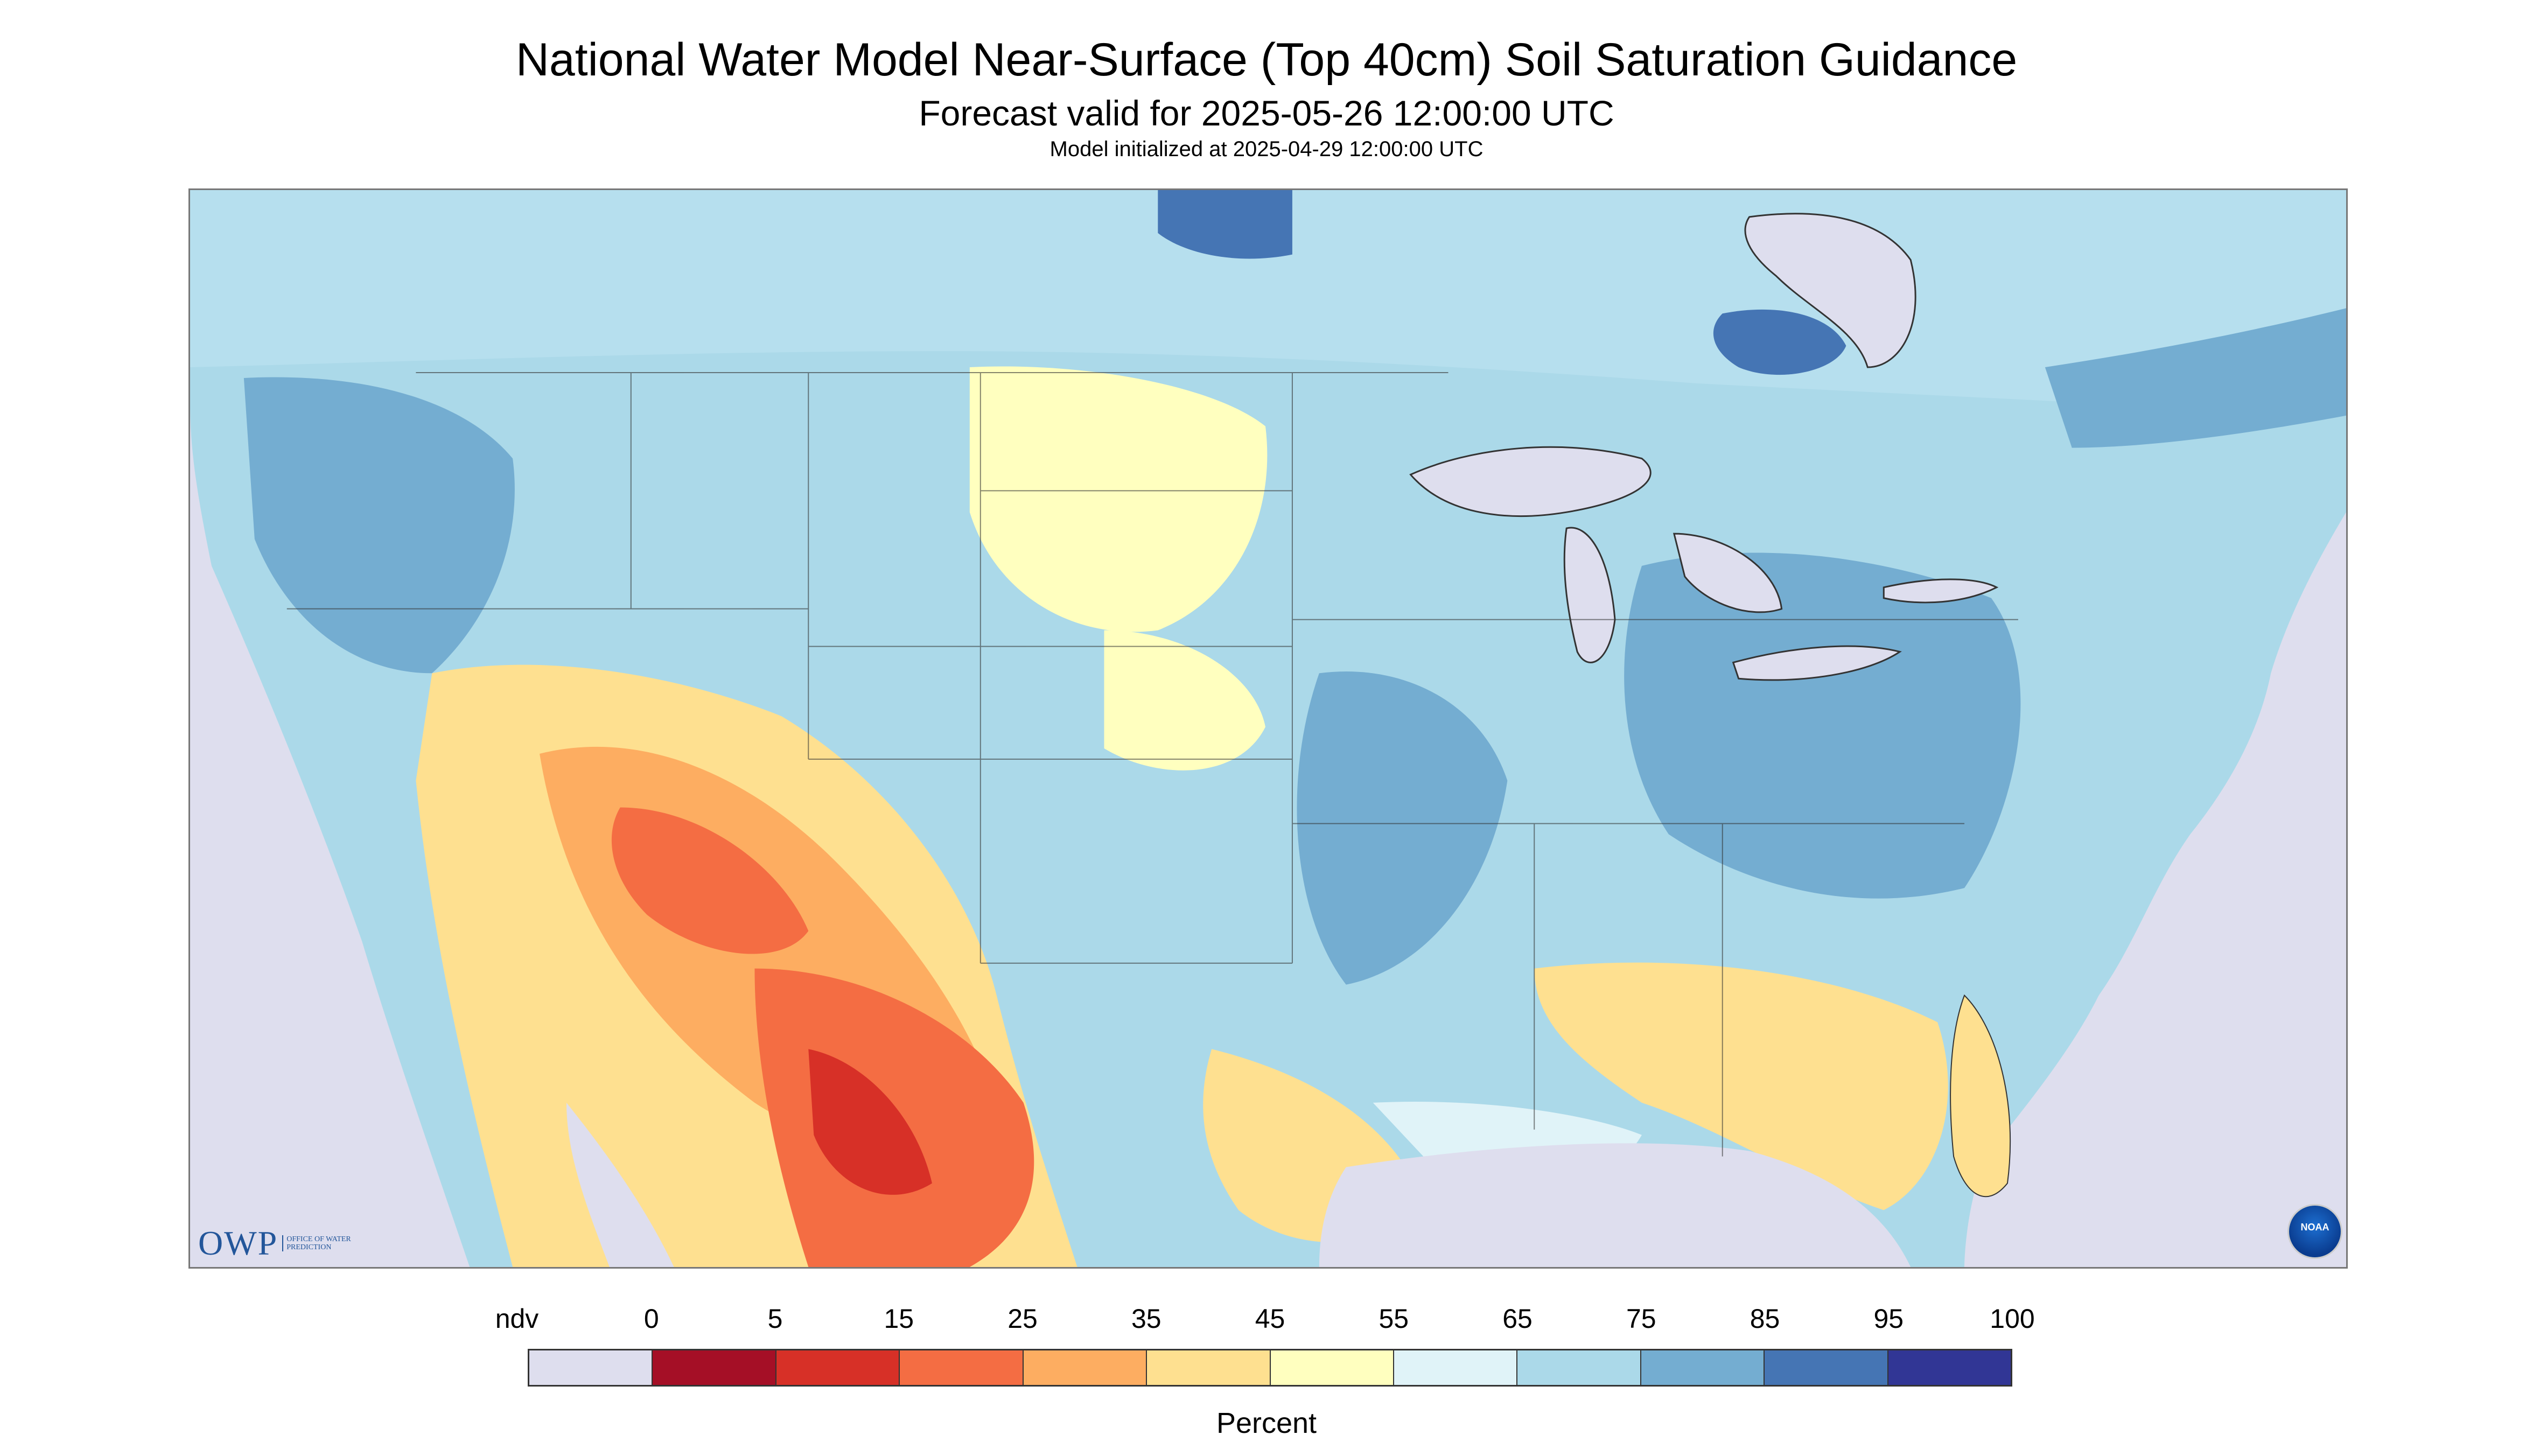  Describe the element at coordinates (1741, 1086) in the screenshot. I see `dry-region-southeast` at that location.